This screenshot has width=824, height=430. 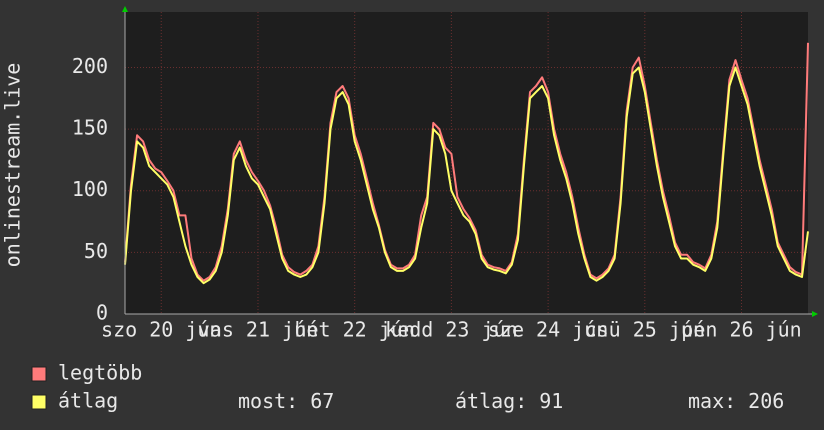 I want to click on stat-label: átlag:, so click(x=491, y=401).